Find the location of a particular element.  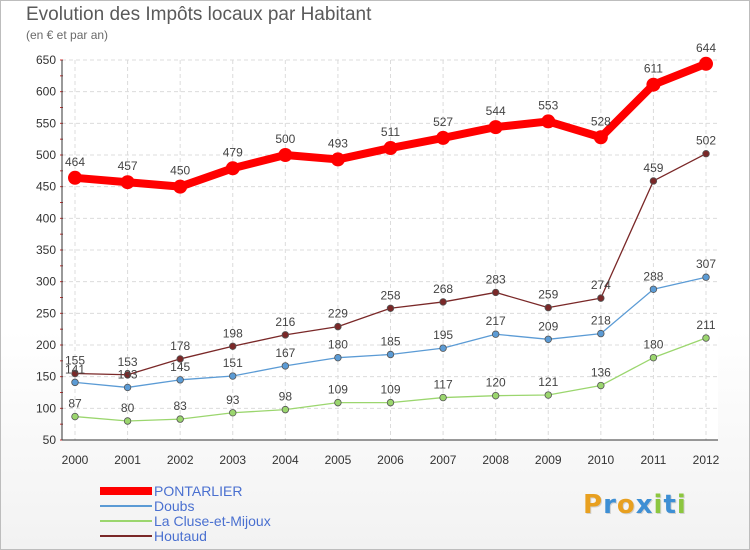

data-label: 198 is located at coordinates (233, 333).